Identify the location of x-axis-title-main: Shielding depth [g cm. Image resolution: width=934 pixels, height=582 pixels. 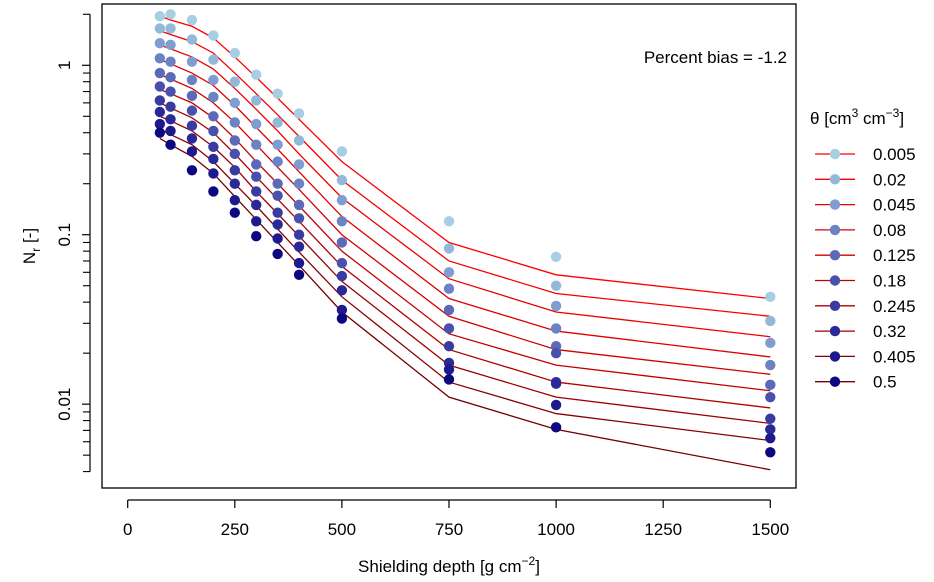
(440, 566).